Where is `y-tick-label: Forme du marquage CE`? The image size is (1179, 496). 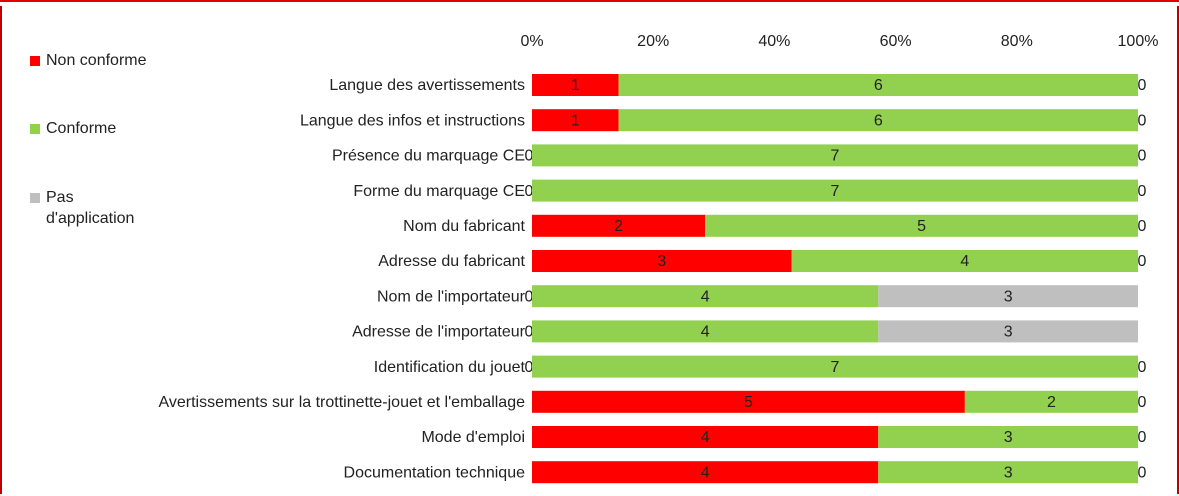 y-tick-label: Forme du marquage CE is located at coordinates (439, 191).